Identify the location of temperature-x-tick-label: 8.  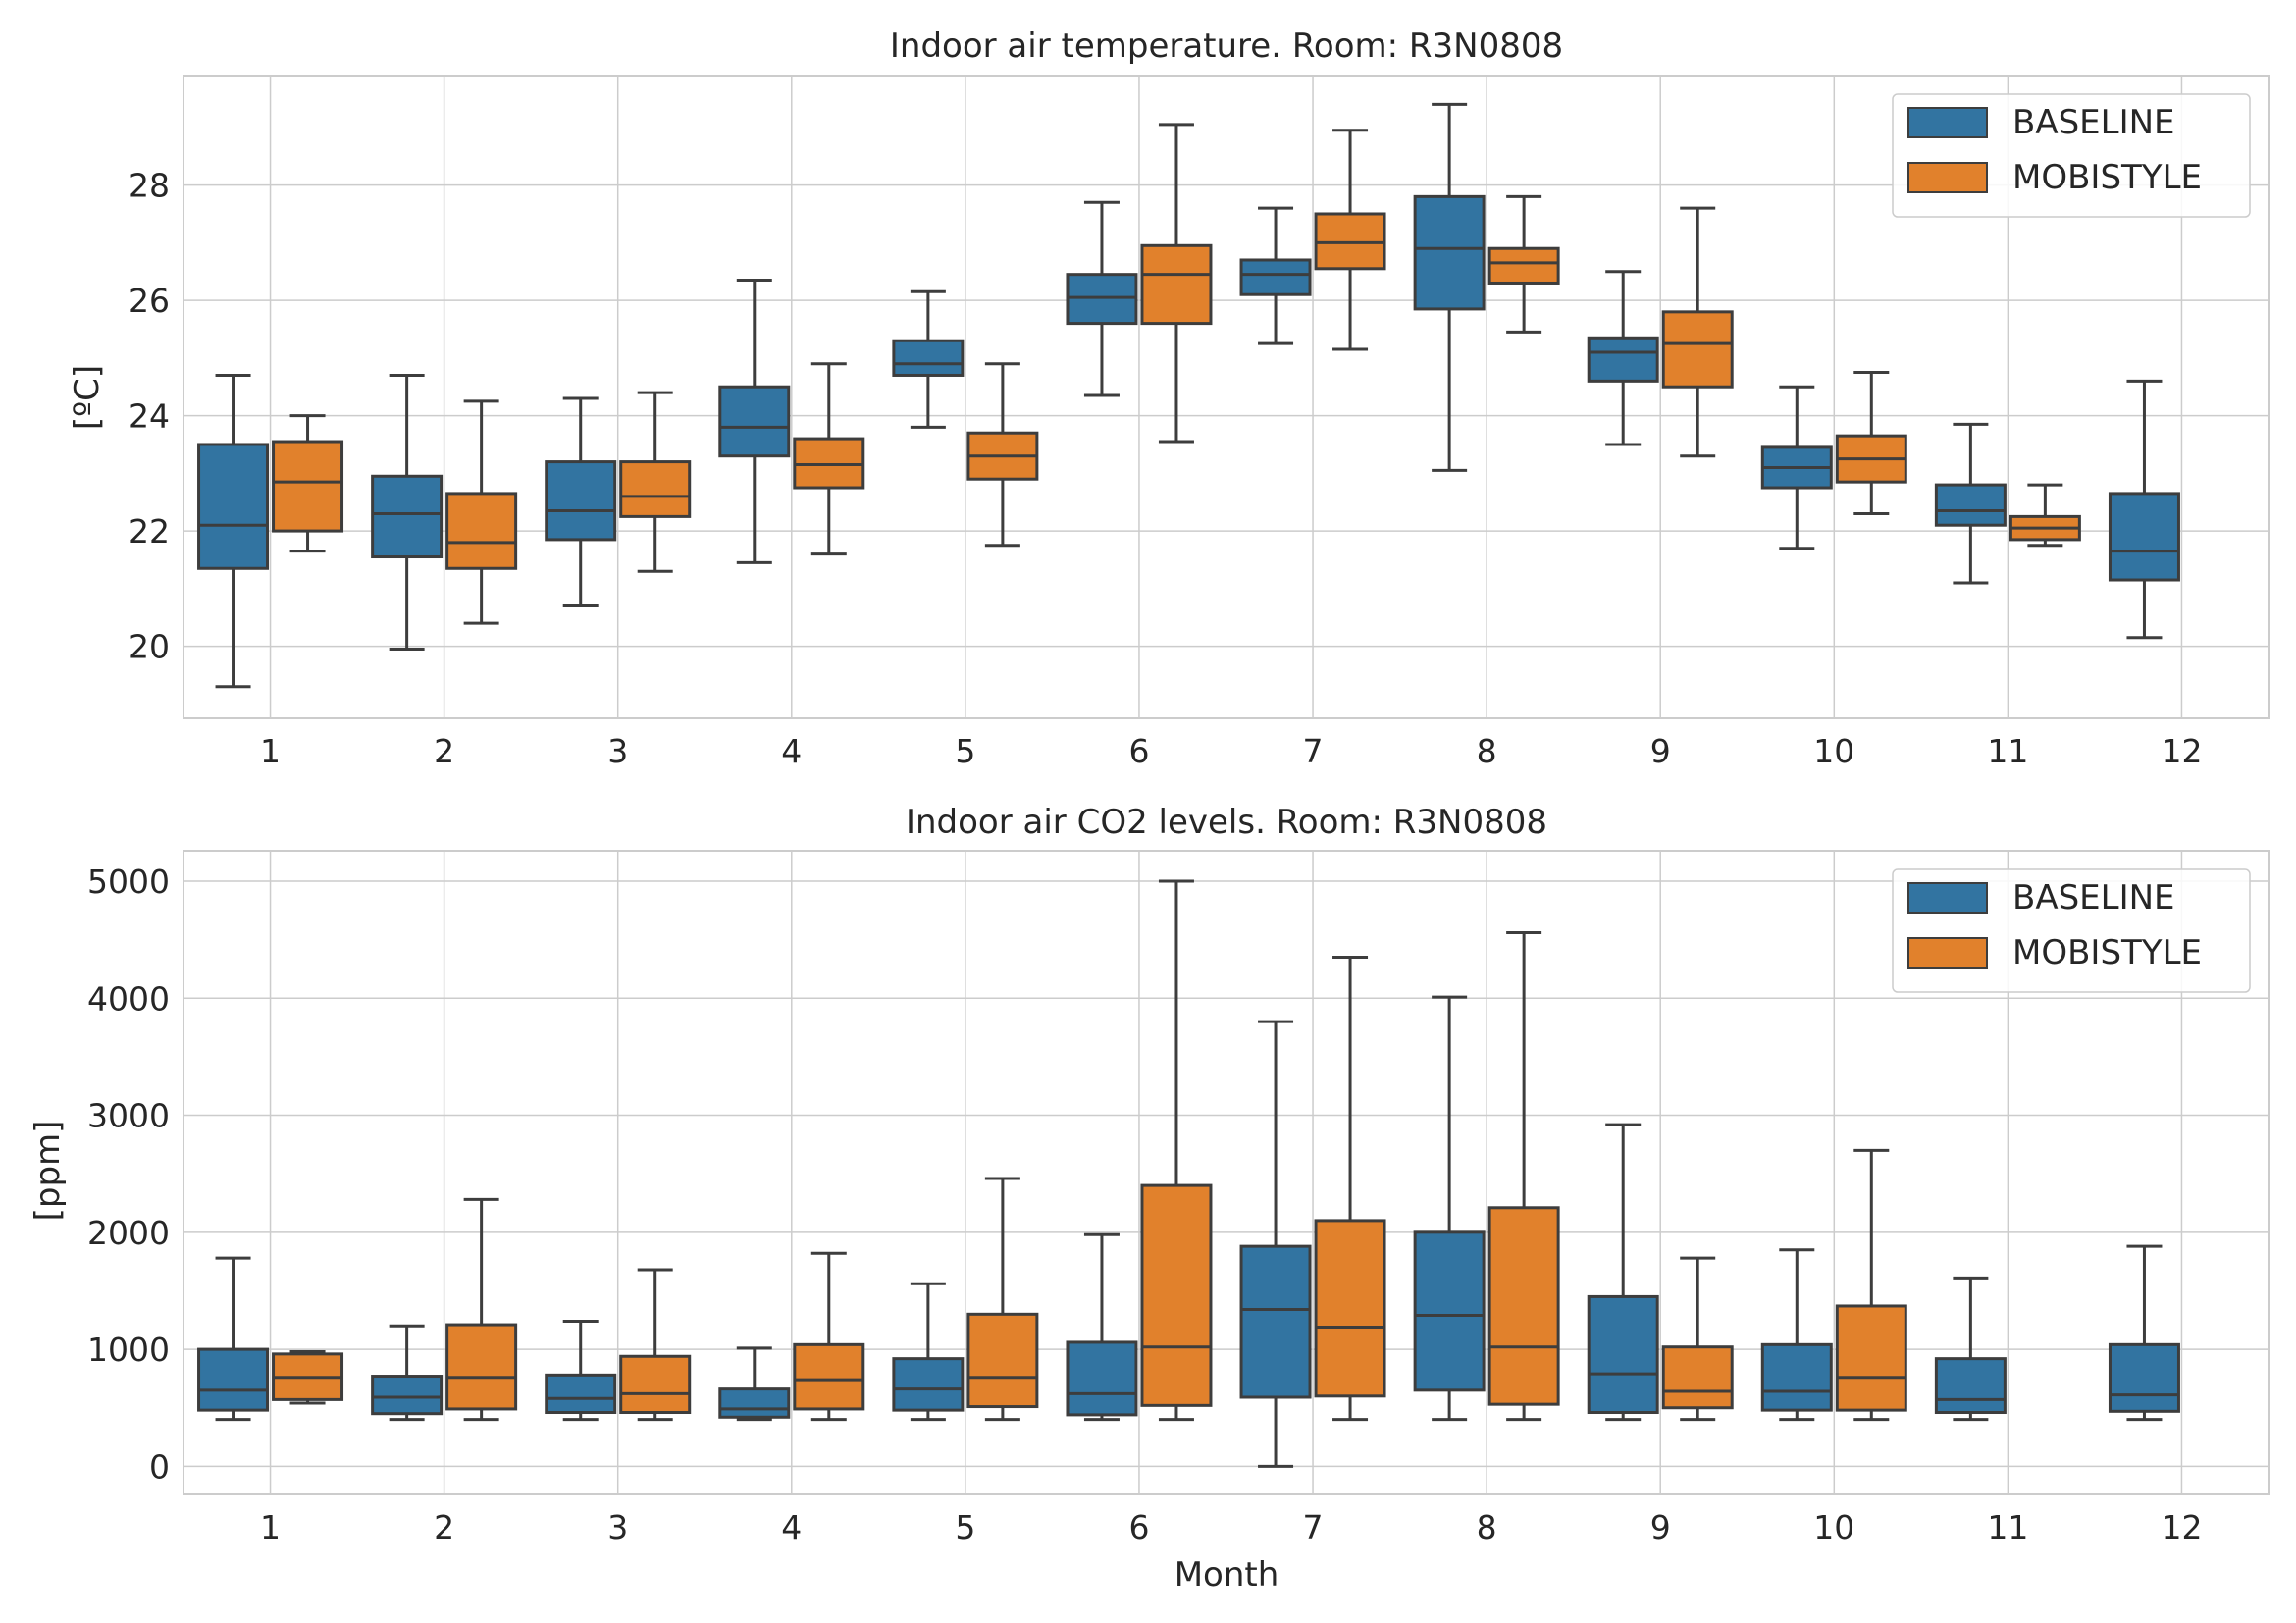
(1487, 751).